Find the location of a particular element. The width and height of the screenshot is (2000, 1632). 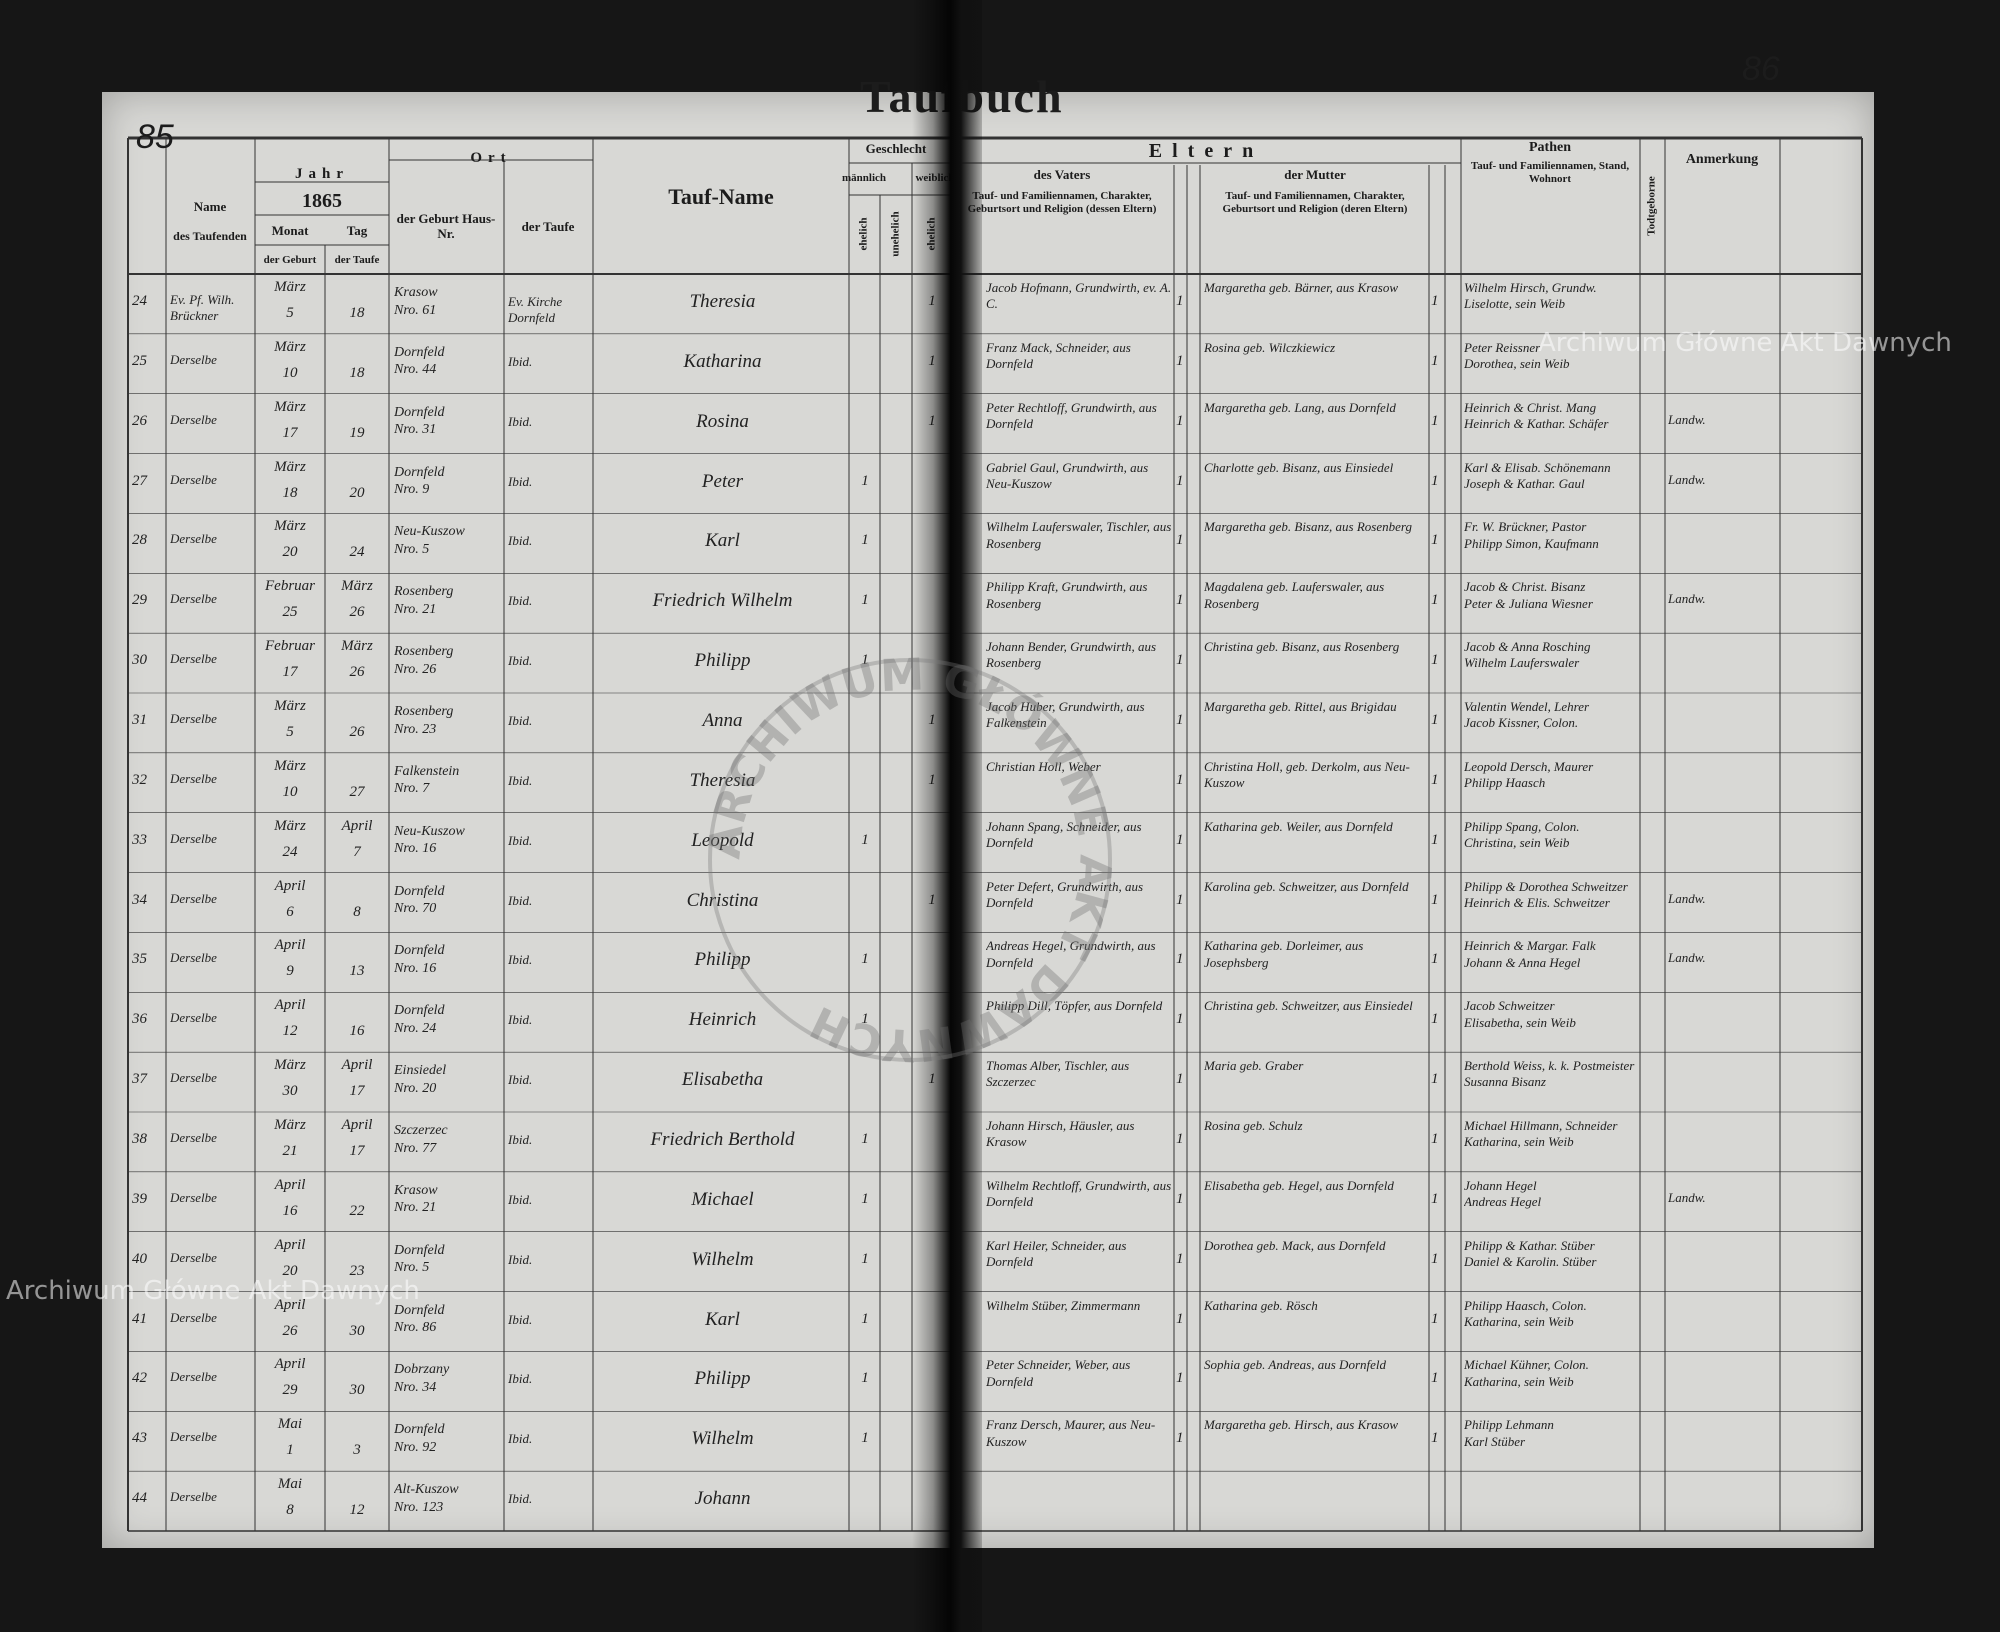

birth-day: 20 is located at coordinates (290, 1270).